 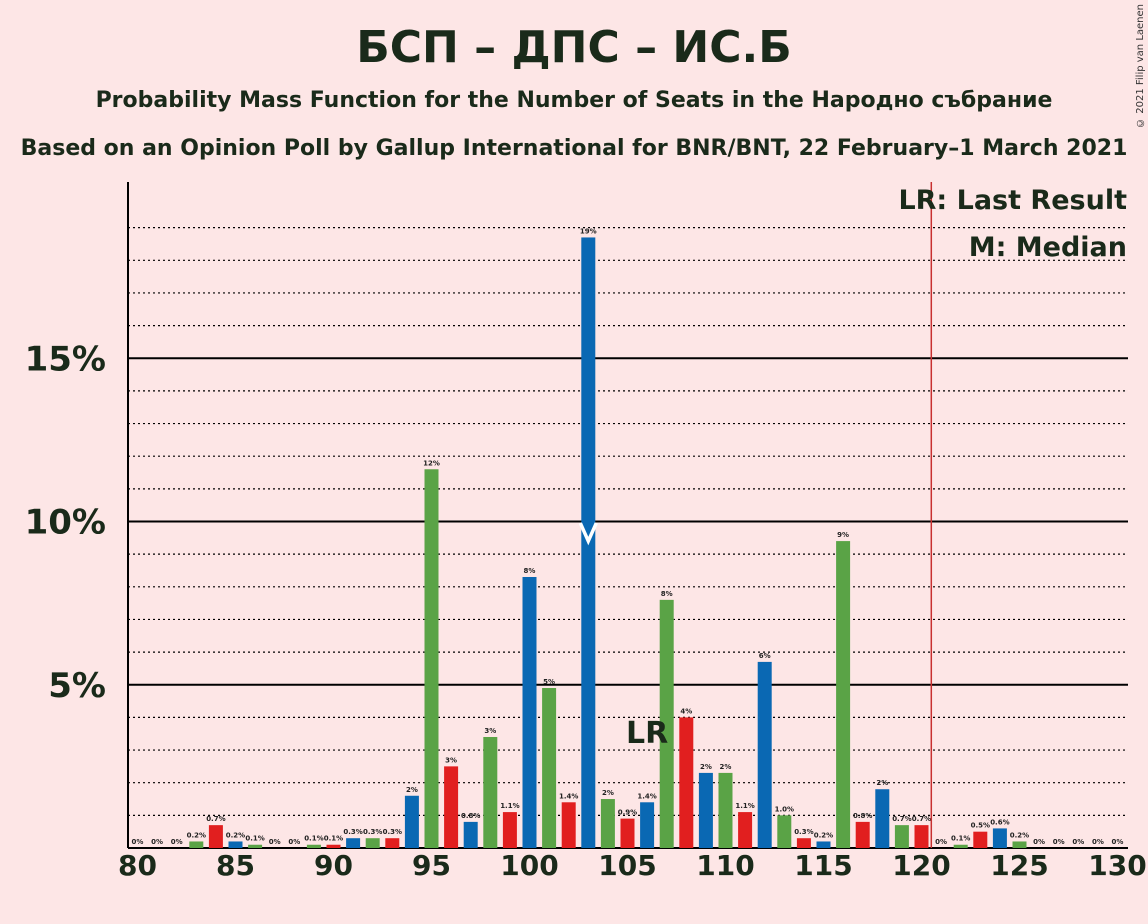 What do you see at coordinates (333, 865) in the screenshot?
I see `x-tick-label-90: 90` at bounding box center [333, 865].